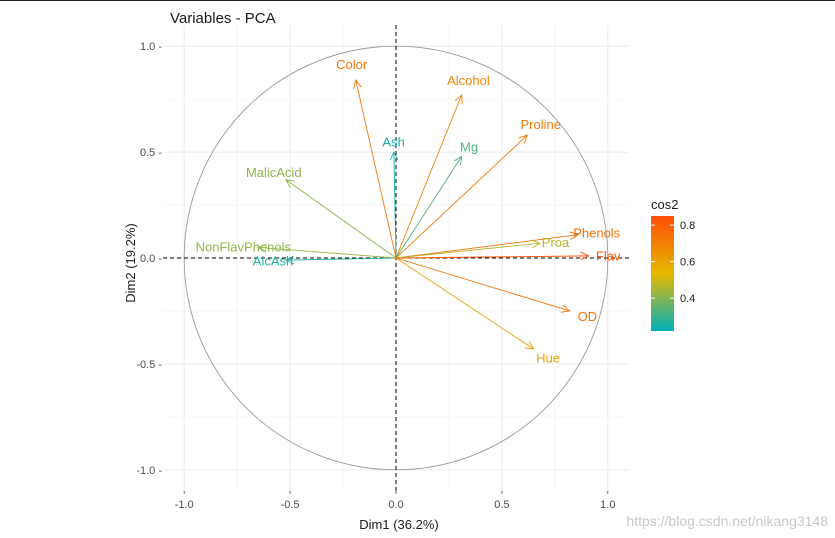 The image size is (835, 538). I want to click on arrow-proline, so click(462, 196).